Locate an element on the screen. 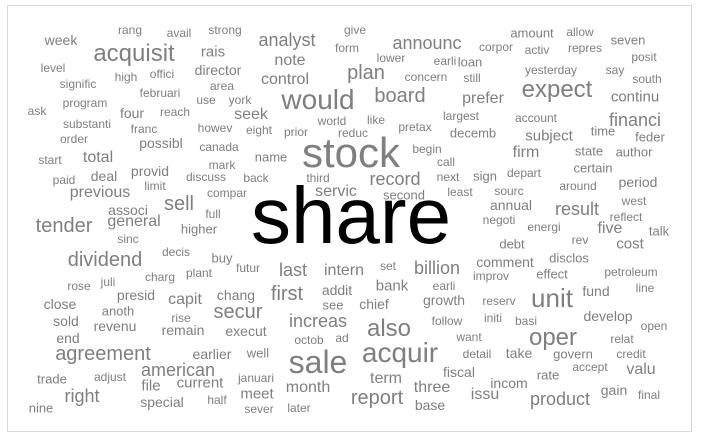  word-accept: accept is located at coordinates (590, 367).